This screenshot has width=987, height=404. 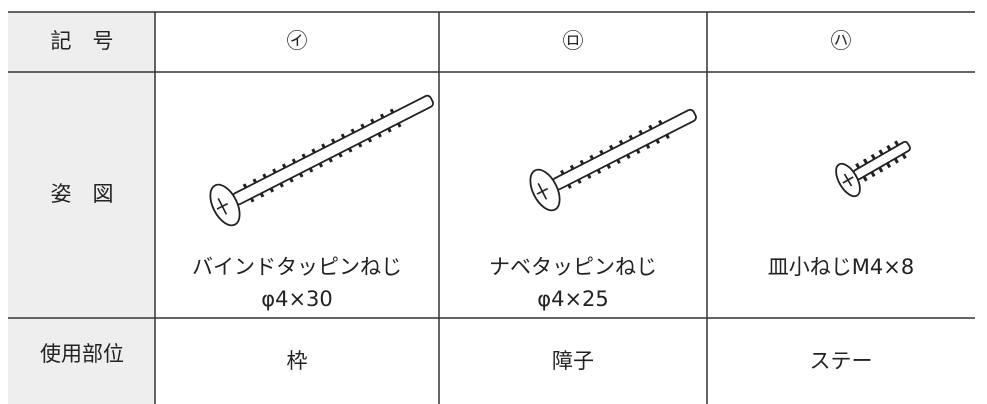 What do you see at coordinates (297, 299) in the screenshot?
I see `item-spec: φ4×30` at bounding box center [297, 299].